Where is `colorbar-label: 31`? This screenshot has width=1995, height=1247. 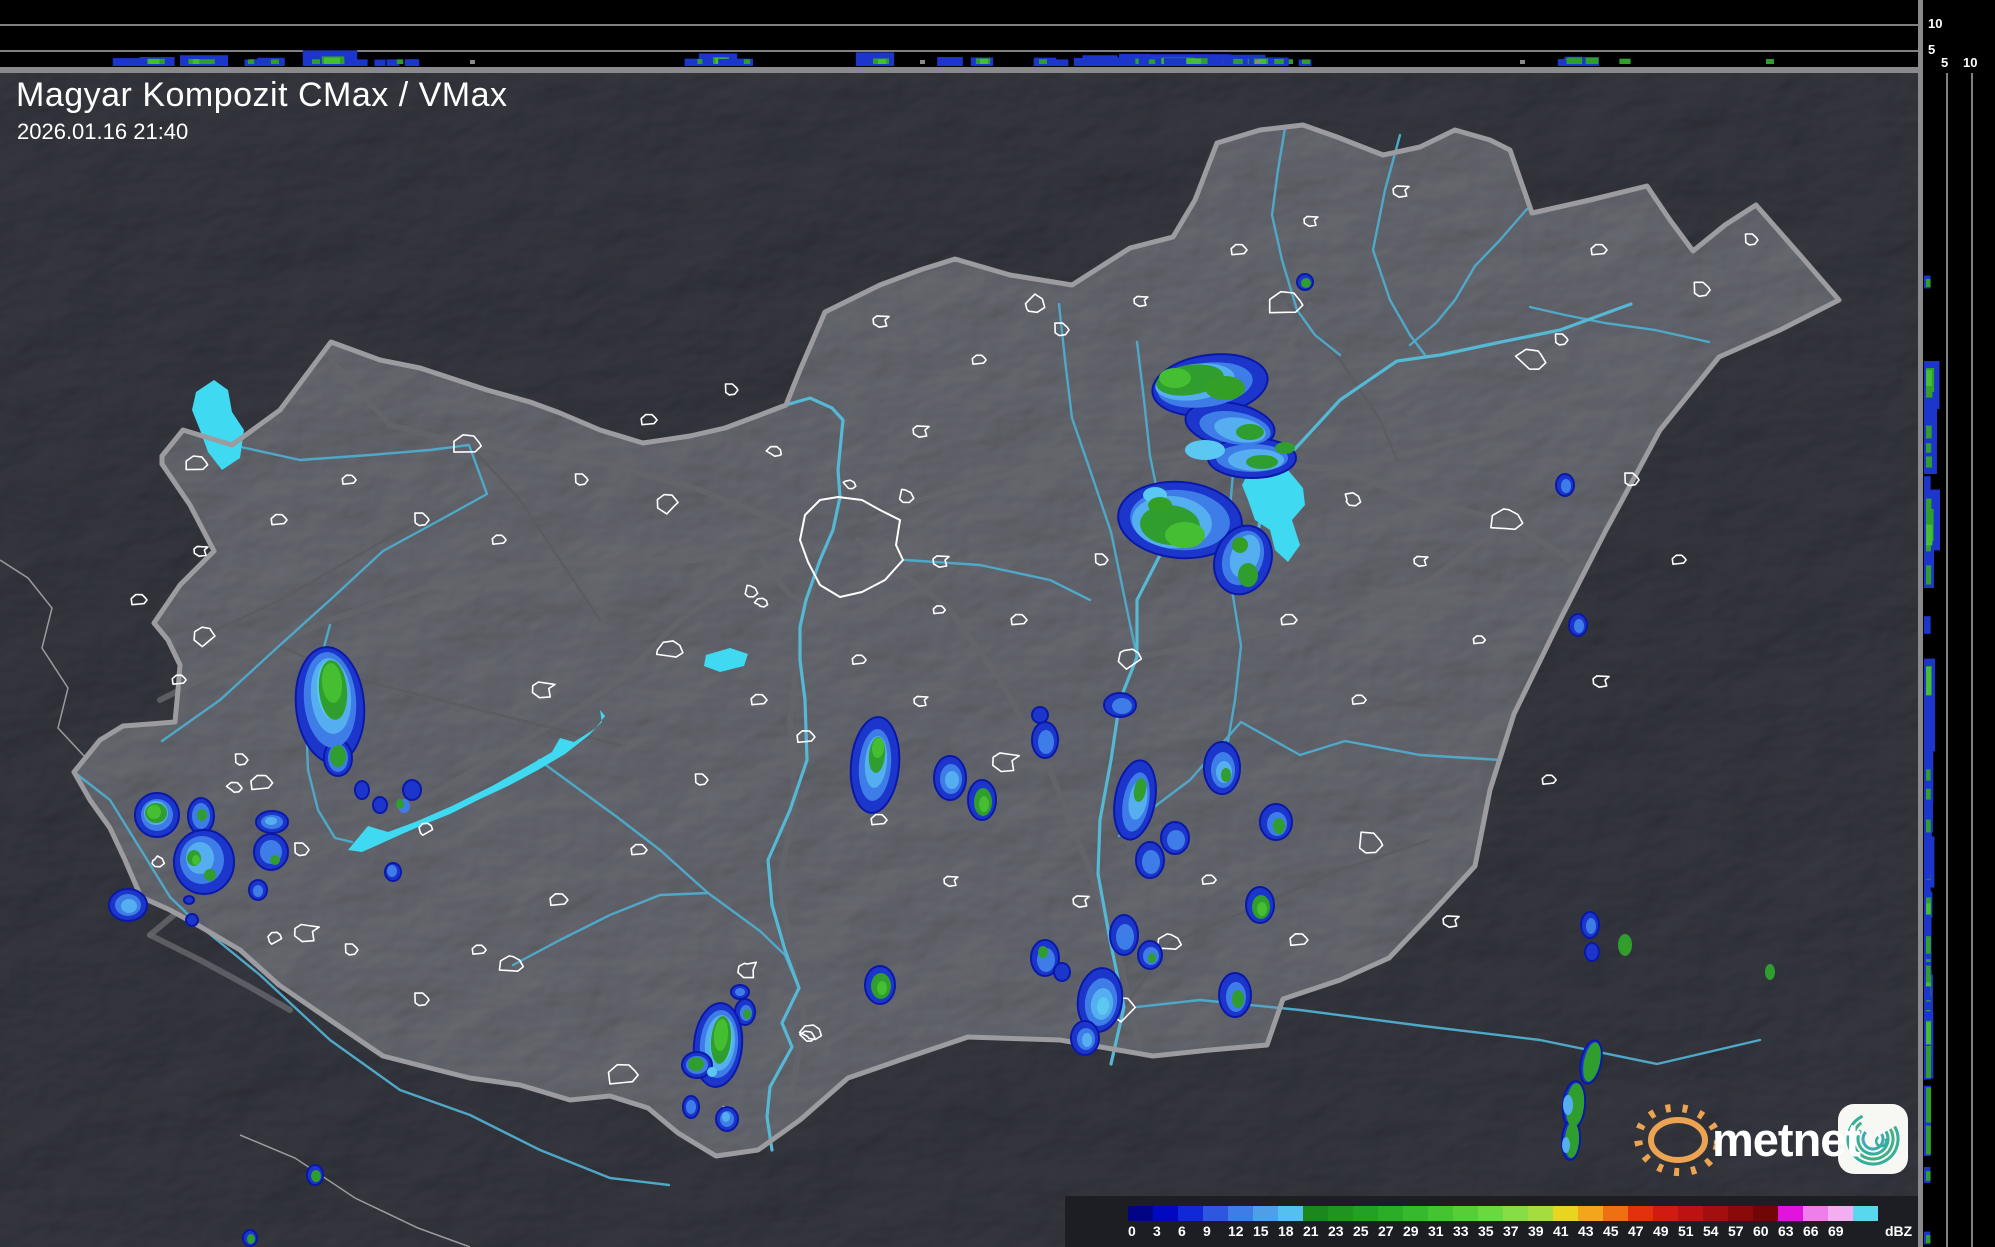 colorbar-label: 31 is located at coordinates (1436, 1231).